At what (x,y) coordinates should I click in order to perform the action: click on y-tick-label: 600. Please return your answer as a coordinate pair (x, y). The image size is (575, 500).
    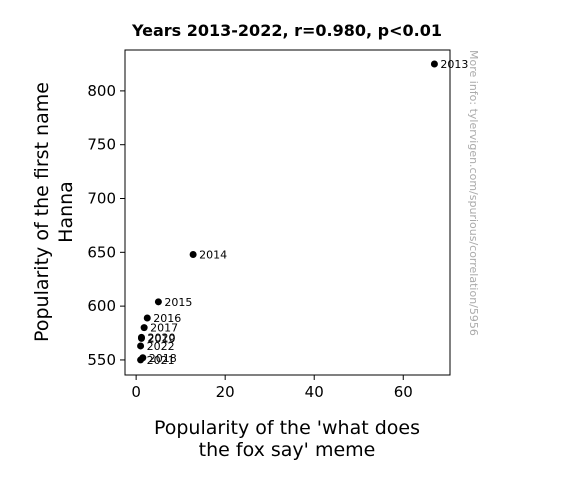
    Looking at the image, I should click on (101, 306).